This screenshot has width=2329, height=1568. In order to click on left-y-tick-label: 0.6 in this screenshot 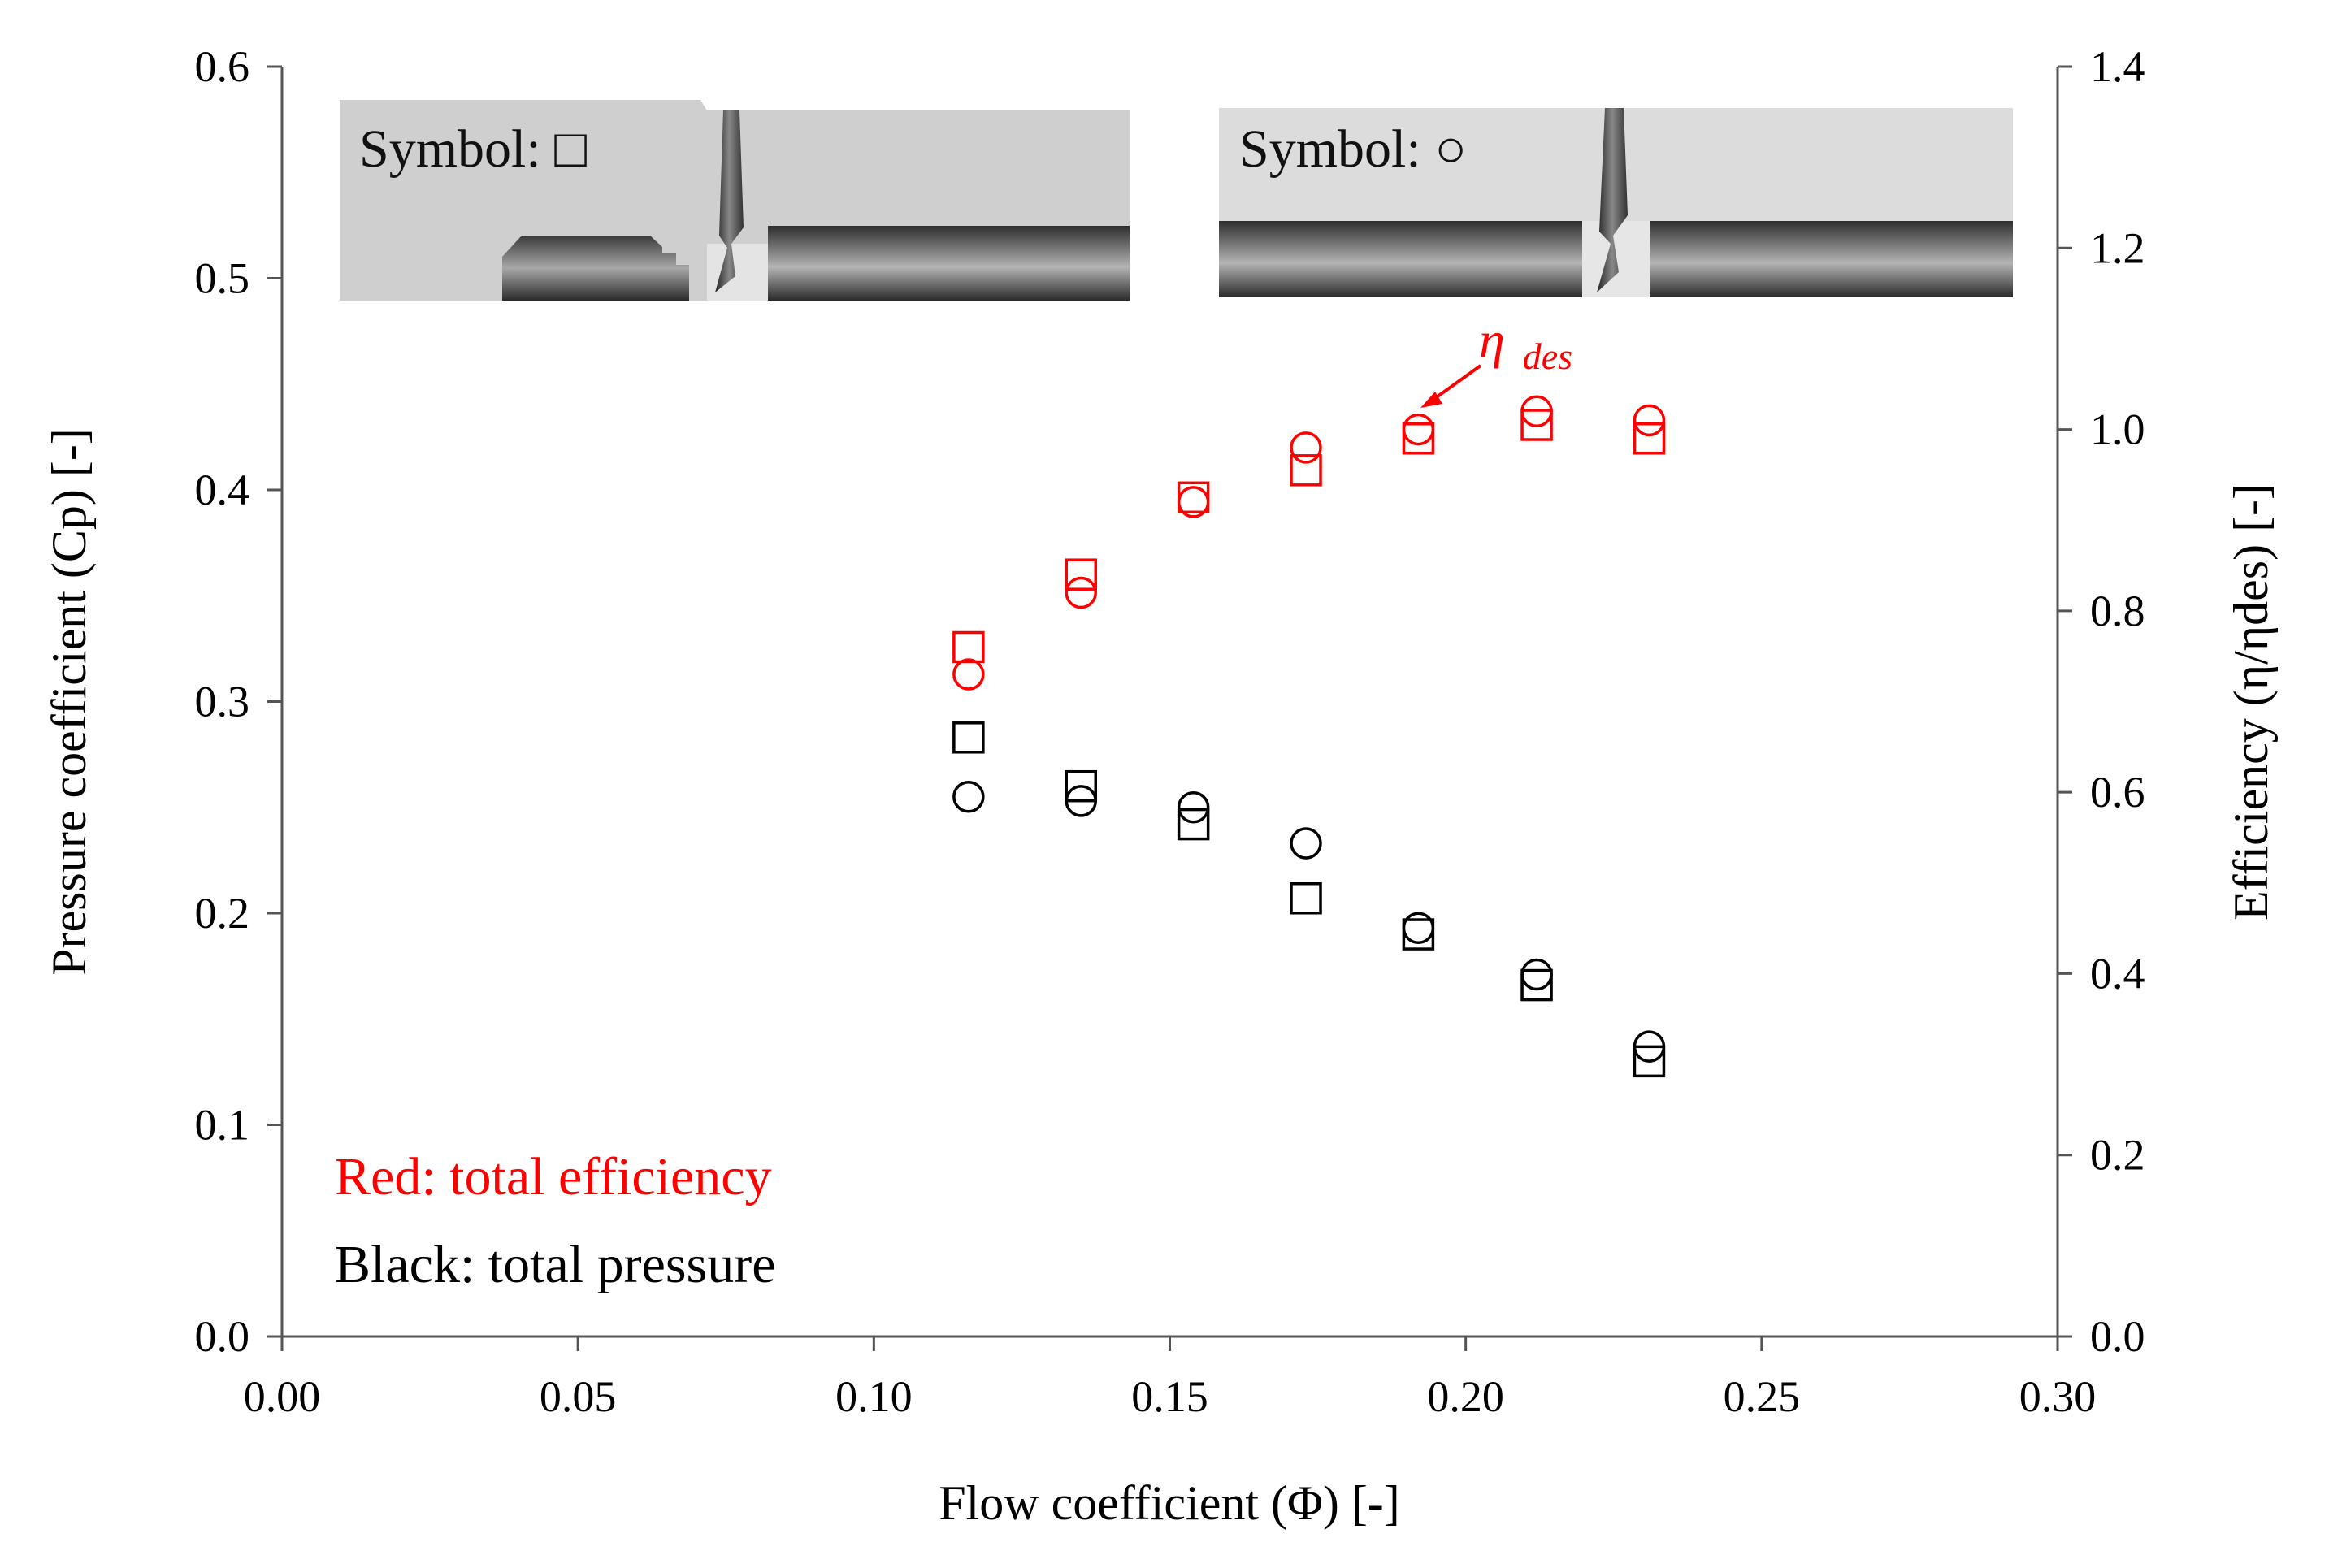, I will do `click(222, 66)`.